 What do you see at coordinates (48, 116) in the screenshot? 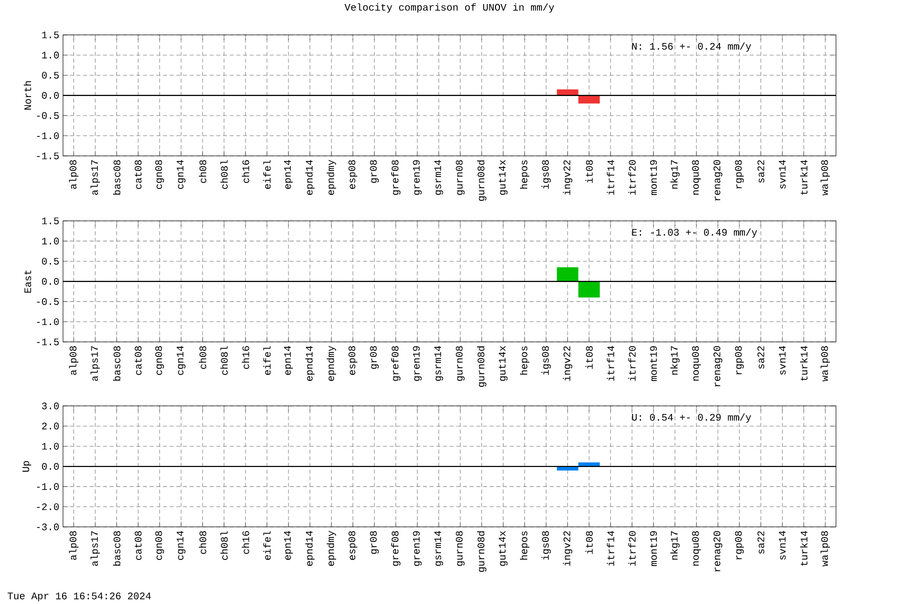
I see `y-tick-label: -0.5` at bounding box center [48, 116].